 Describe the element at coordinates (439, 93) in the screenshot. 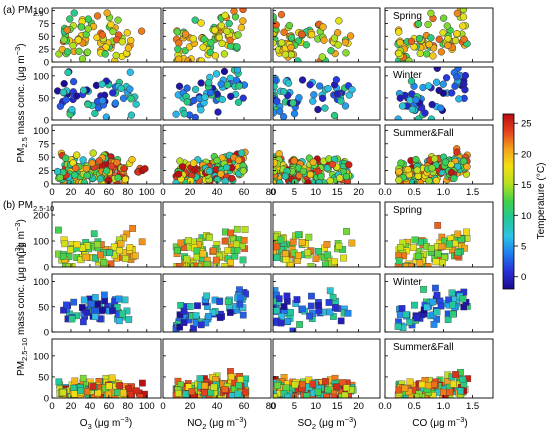

I see `panel-a-winter-co: Winter` at that location.